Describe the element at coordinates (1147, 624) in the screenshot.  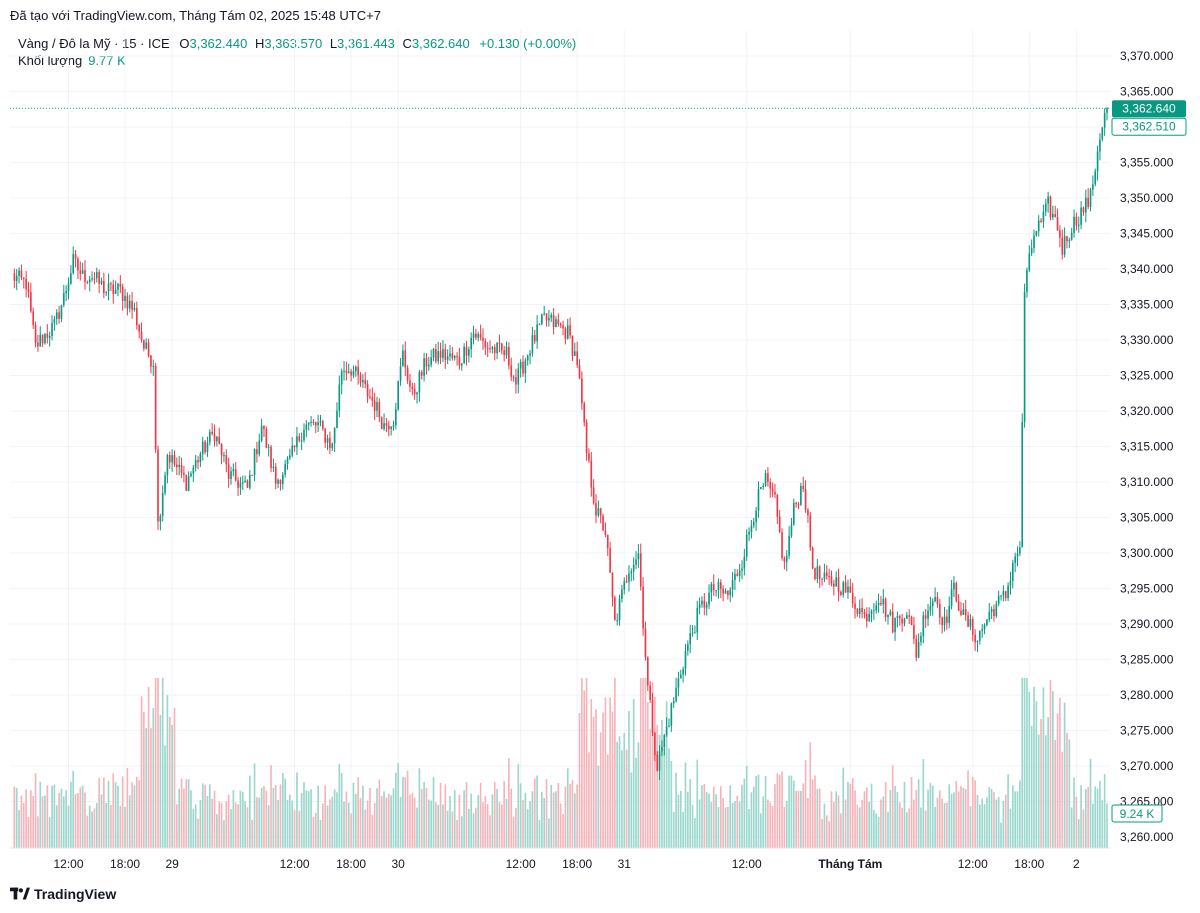
I see `y-tick-label: 3,290.000` at that location.